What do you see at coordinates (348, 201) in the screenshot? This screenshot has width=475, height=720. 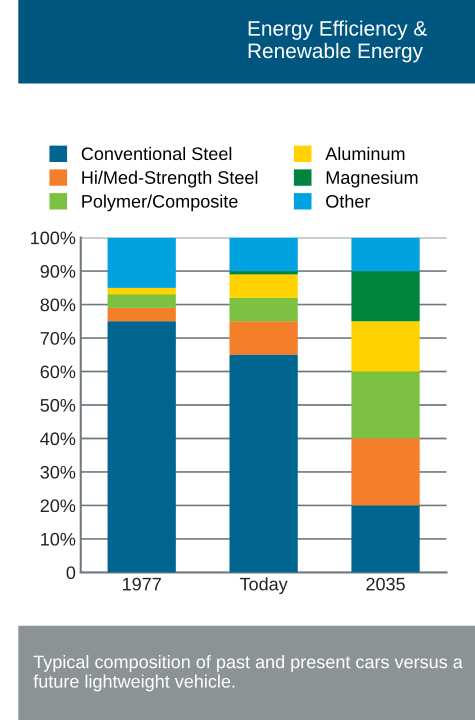 I see `legend-label: Other` at bounding box center [348, 201].